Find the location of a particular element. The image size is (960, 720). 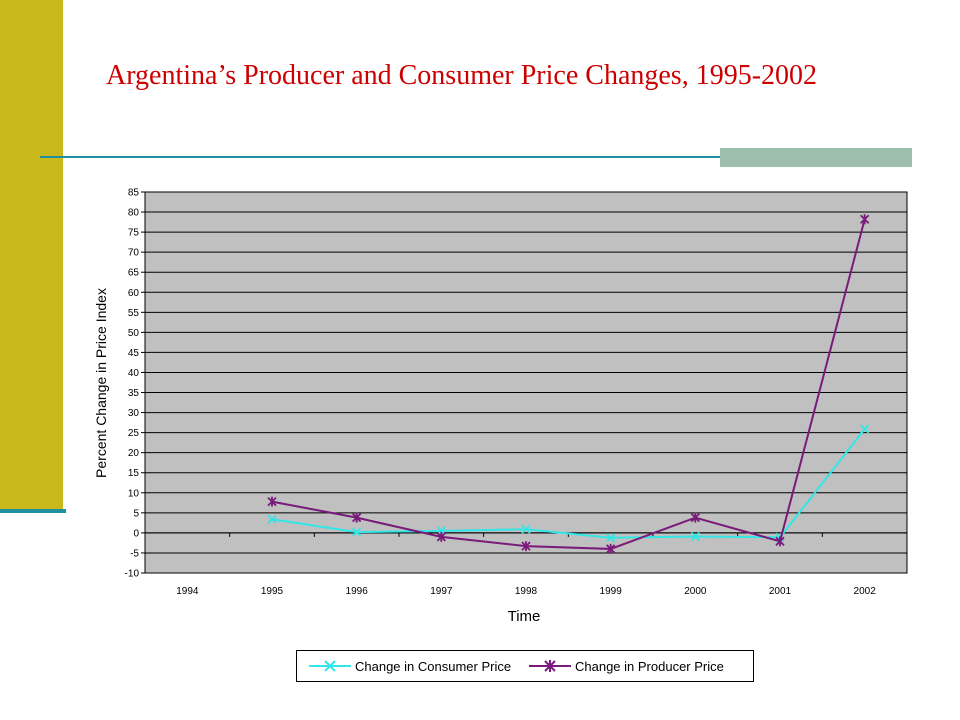

y-tick-label: 45 is located at coordinates (134, 353).